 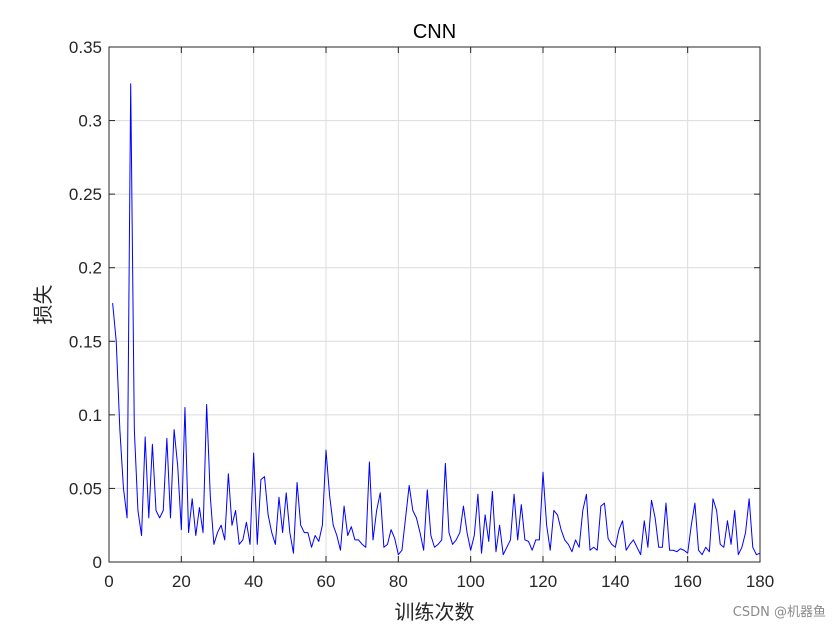 I want to click on y-tick-label: 0.05, so click(x=85, y=488).